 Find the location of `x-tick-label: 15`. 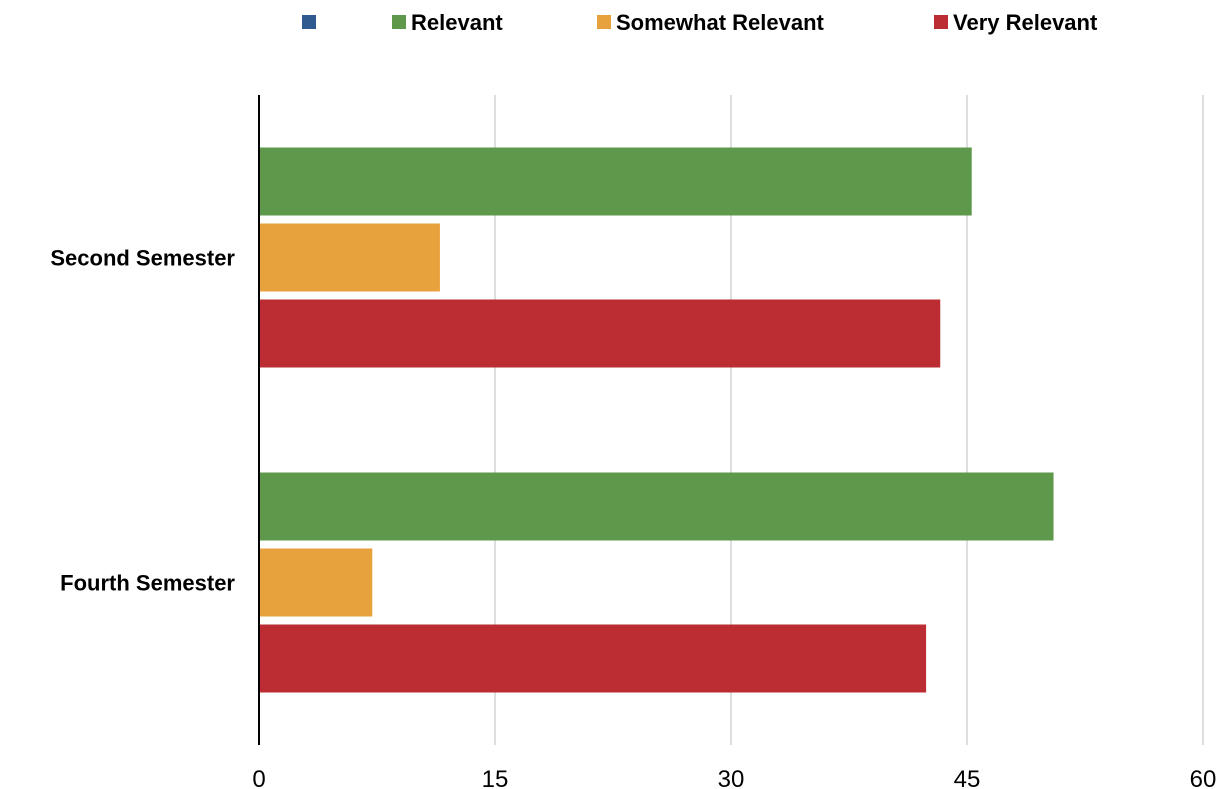

x-tick-label: 15 is located at coordinates (495, 777).